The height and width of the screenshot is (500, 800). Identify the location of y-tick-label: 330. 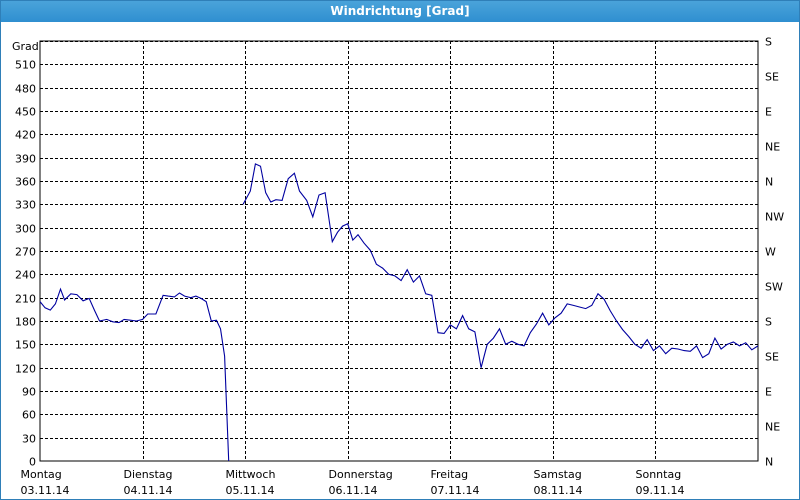
(25, 205).